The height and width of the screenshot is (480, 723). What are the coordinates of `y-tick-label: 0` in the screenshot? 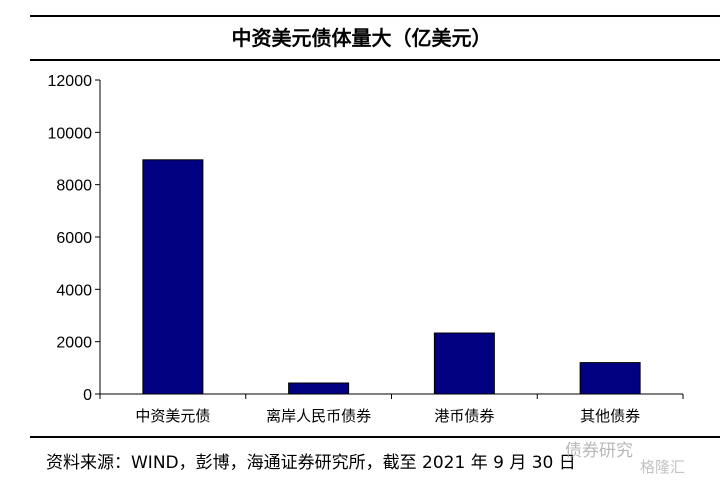 It's located at (87, 395).